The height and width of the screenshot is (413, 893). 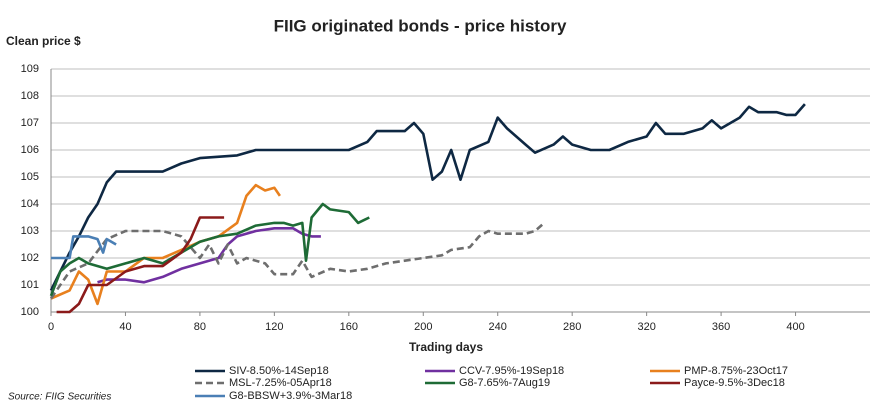 I want to click on y-tick-label: 102, so click(x=30, y=258).